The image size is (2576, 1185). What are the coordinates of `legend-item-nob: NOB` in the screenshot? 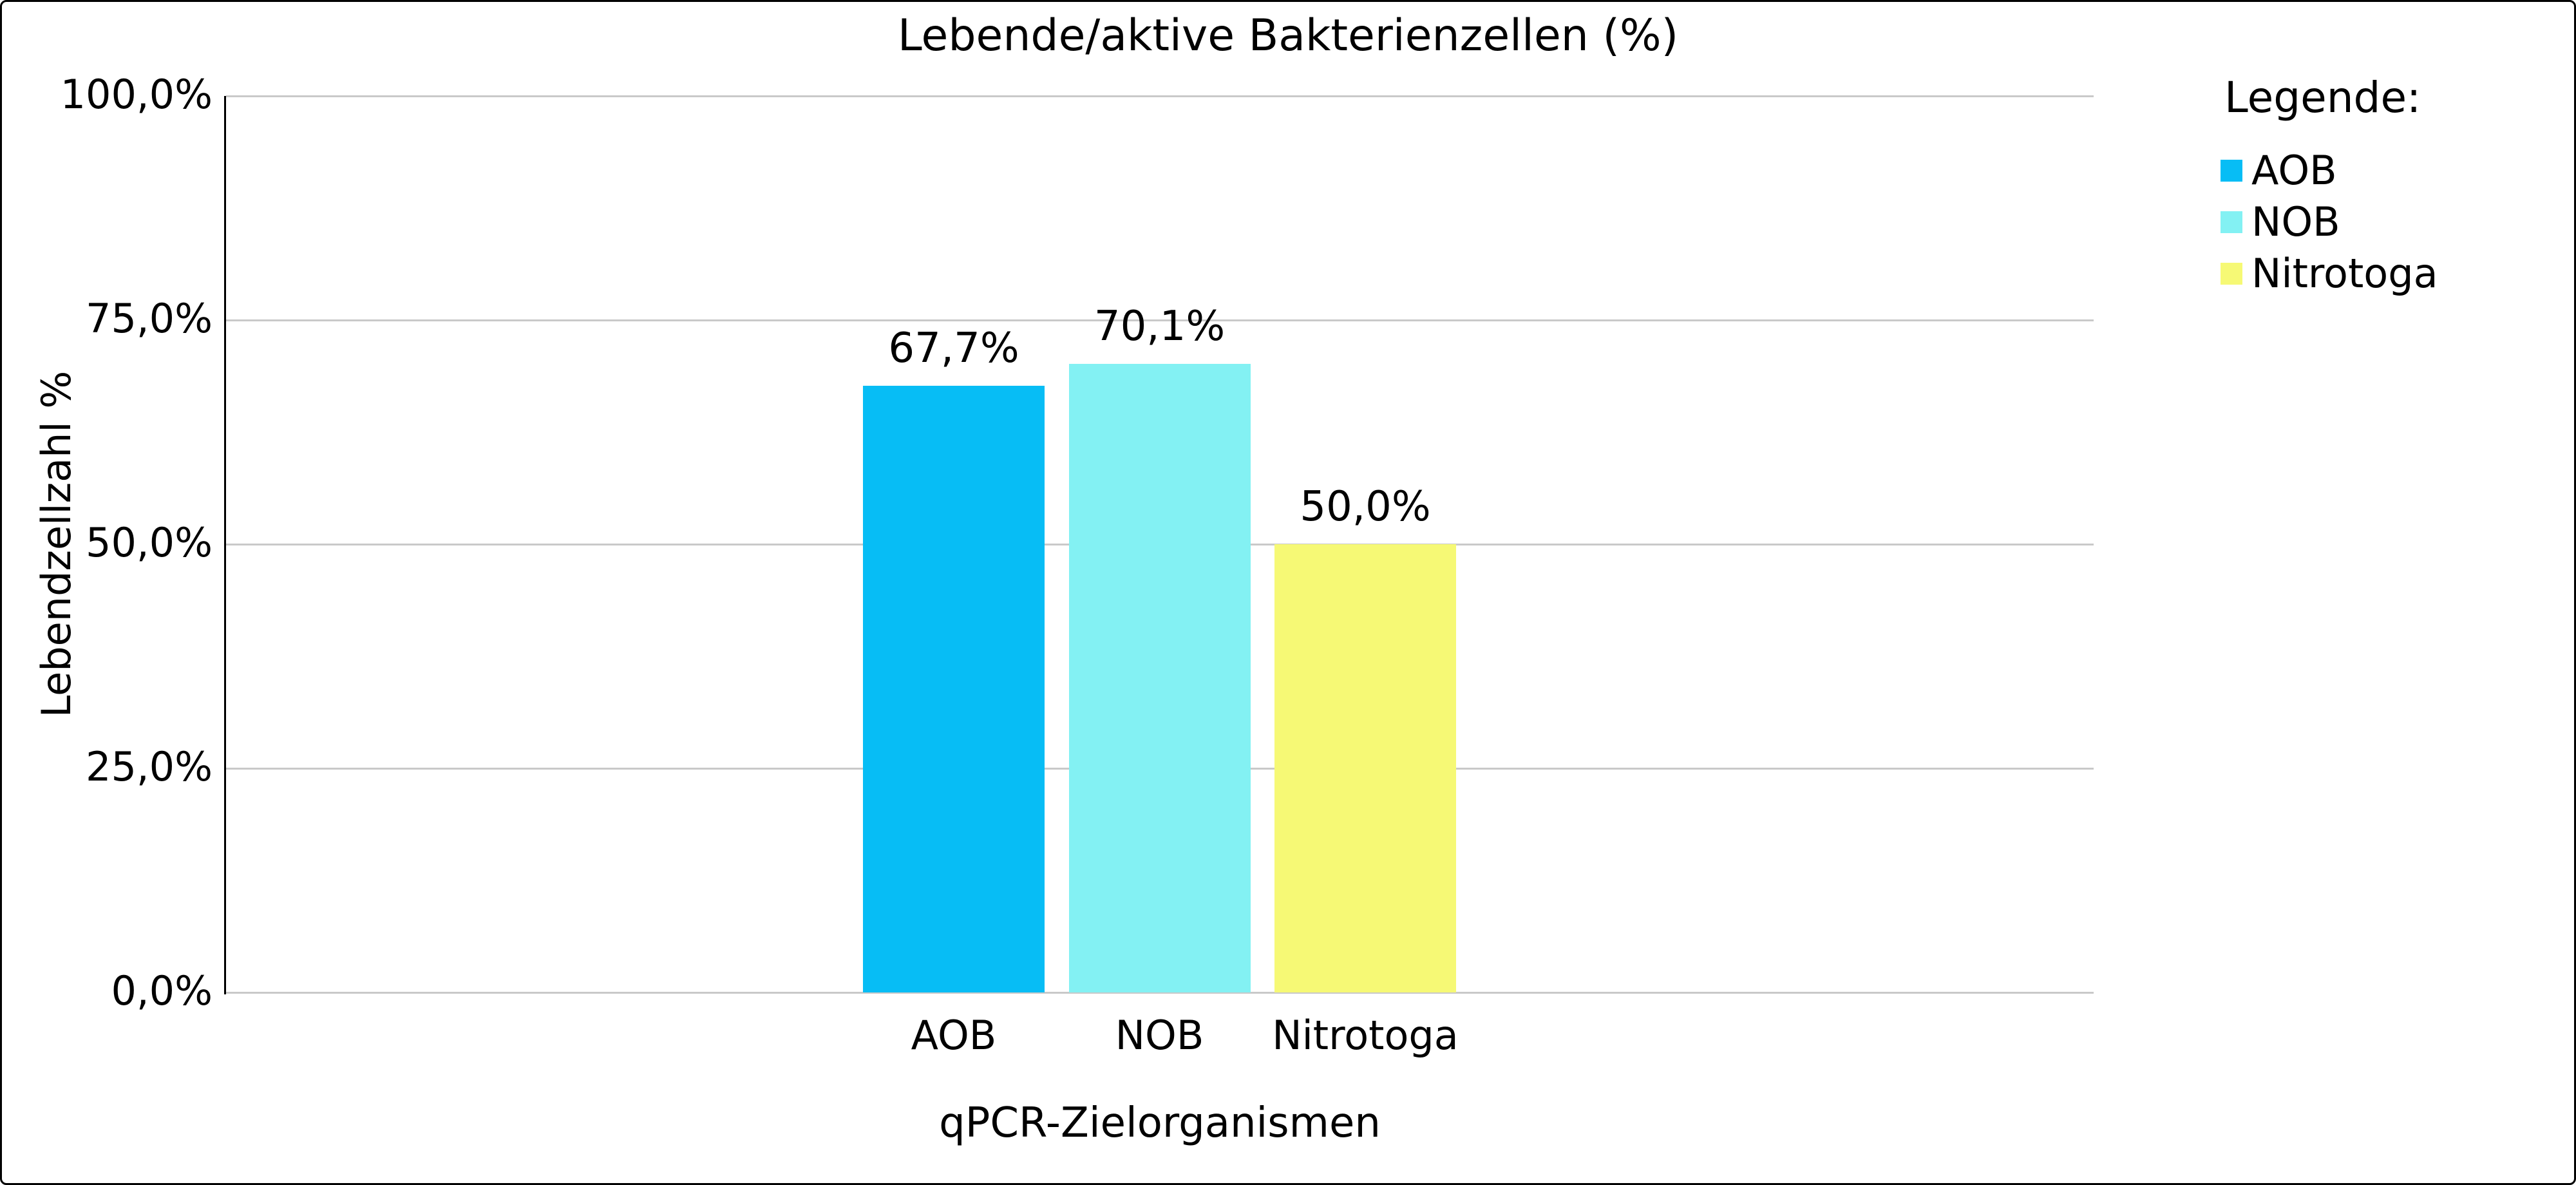 It's located at (2280, 222).